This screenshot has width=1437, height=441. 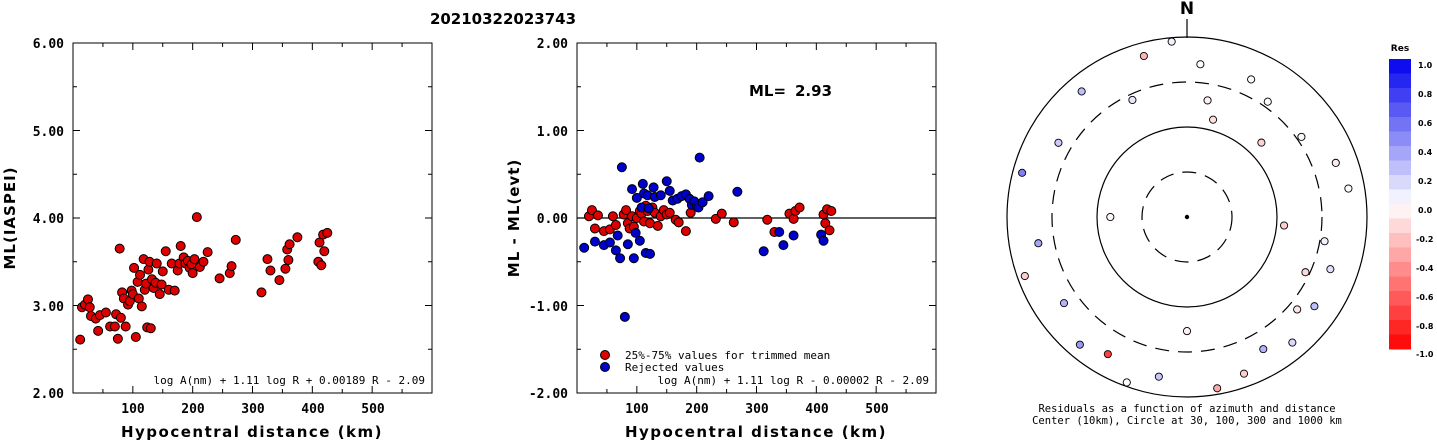 What do you see at coordinates (1425, 181) in the screenshot?
I see `colorbar-tick: 0.2` at bounding box center [1425, 181].